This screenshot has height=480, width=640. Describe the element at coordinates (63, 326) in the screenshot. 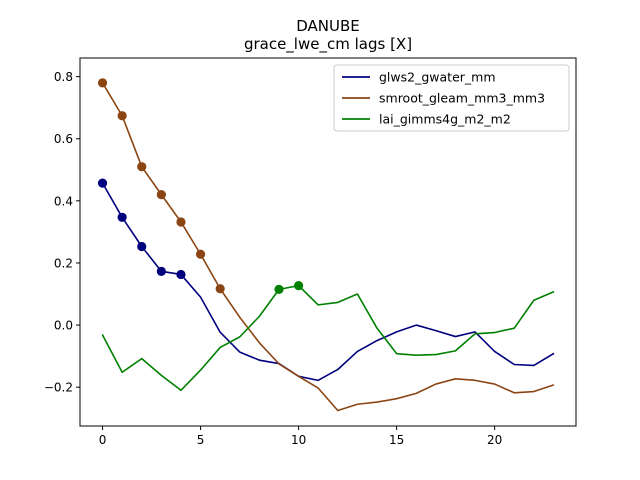

I see `y-tick-label: 0.0` at that location.